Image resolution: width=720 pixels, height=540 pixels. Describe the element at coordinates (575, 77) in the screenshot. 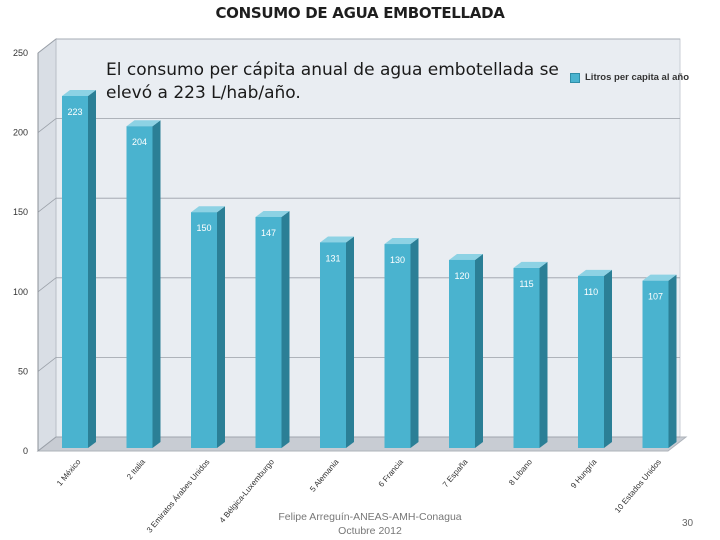

I see `legend-swatch` at that location.